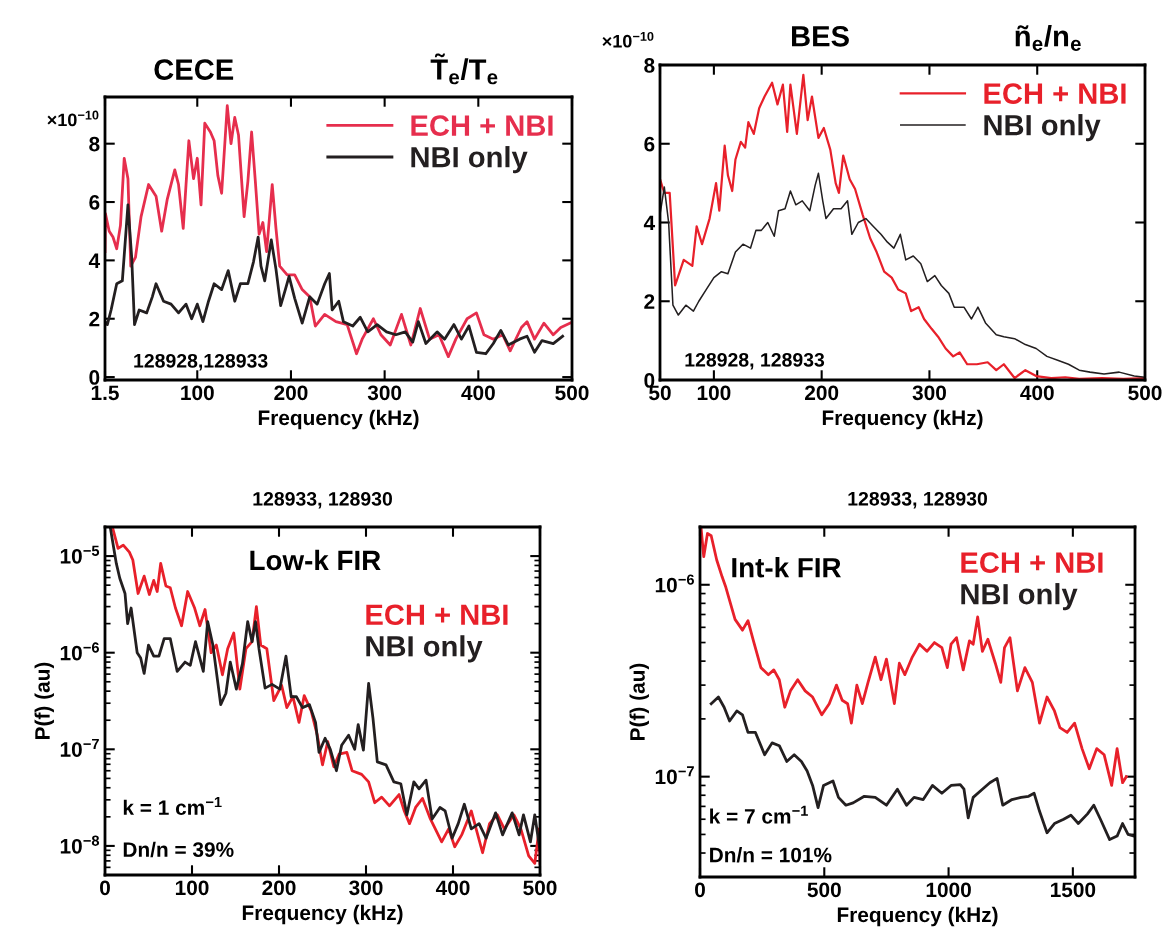 Image resolution: width=1167 pixels, height=943 pixels. What do you see at coordinates (786, 567) in the screenshot?
I see `annotation: Int-k FIR` at bounding box center [786, 567].